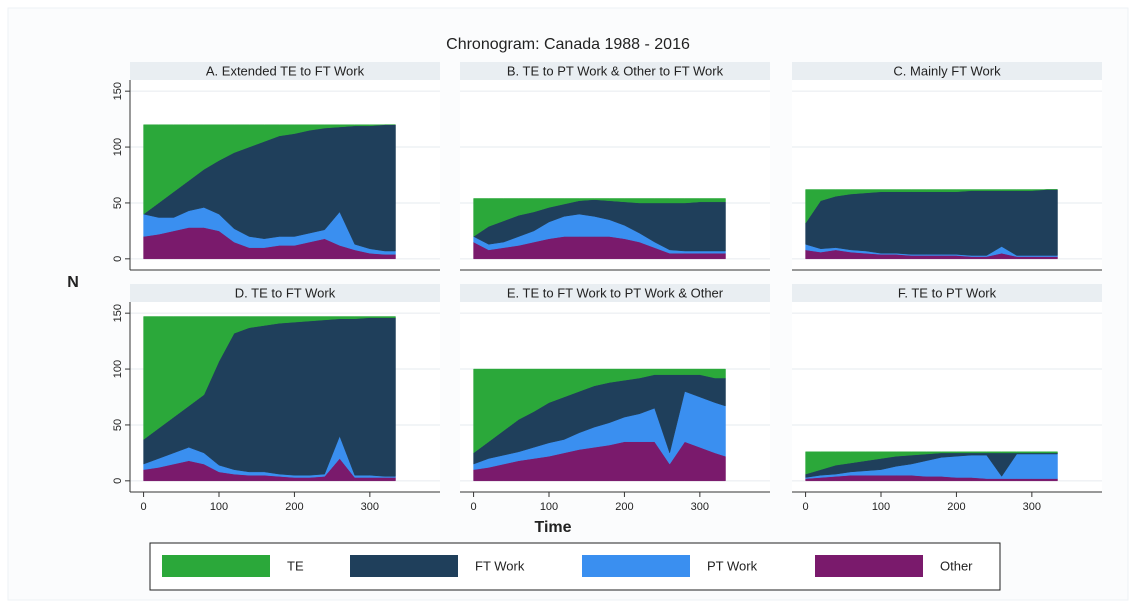 The image size is (1136, 610). I want to click on panel-title: D. TE to FT Work, so click(285, 292).